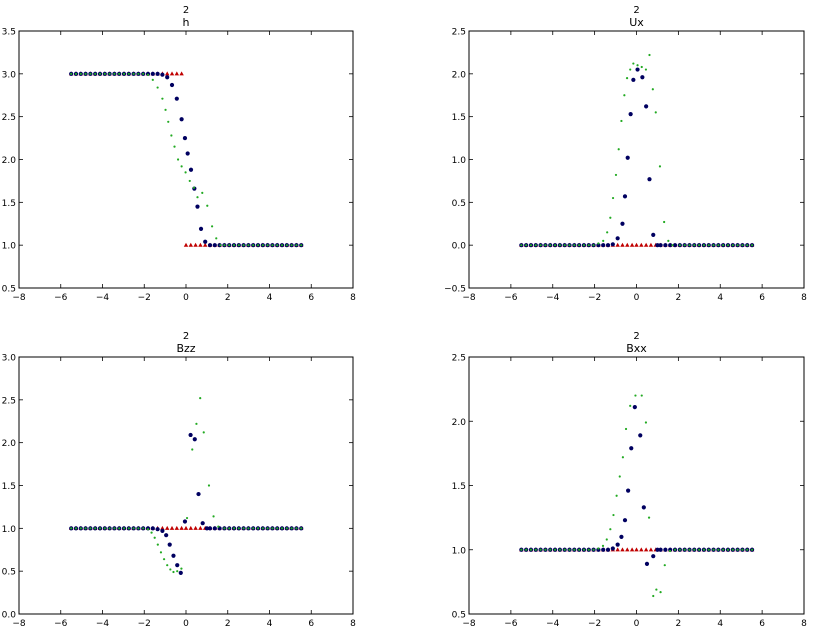 The image size is (813, 631). What do you see at coordinates (9, 616) in the screenshot?
I see `y-tick-label: 0.0` at bounding box center [9, 616].